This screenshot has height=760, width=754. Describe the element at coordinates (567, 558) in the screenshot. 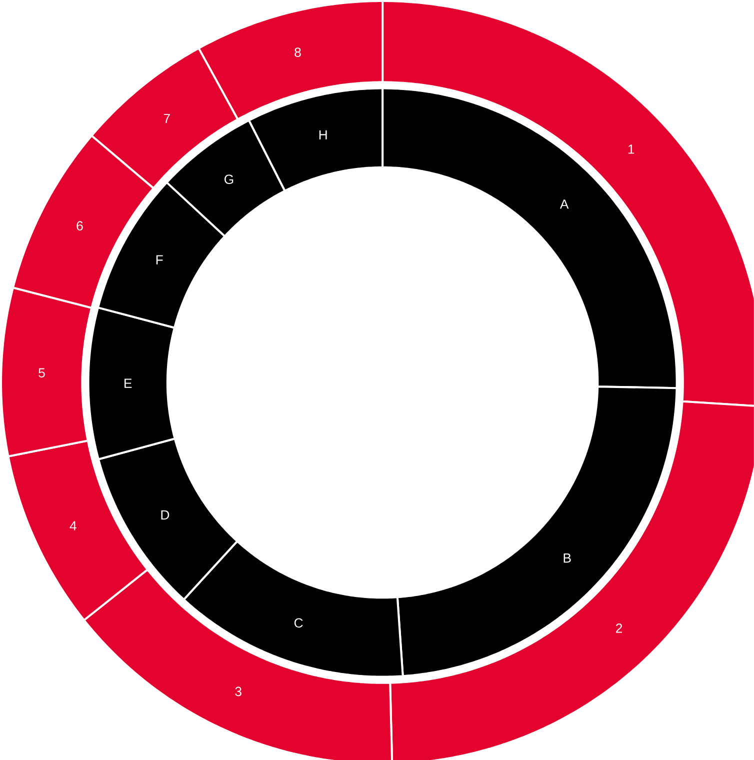

I see `slice-label: B` at that location.